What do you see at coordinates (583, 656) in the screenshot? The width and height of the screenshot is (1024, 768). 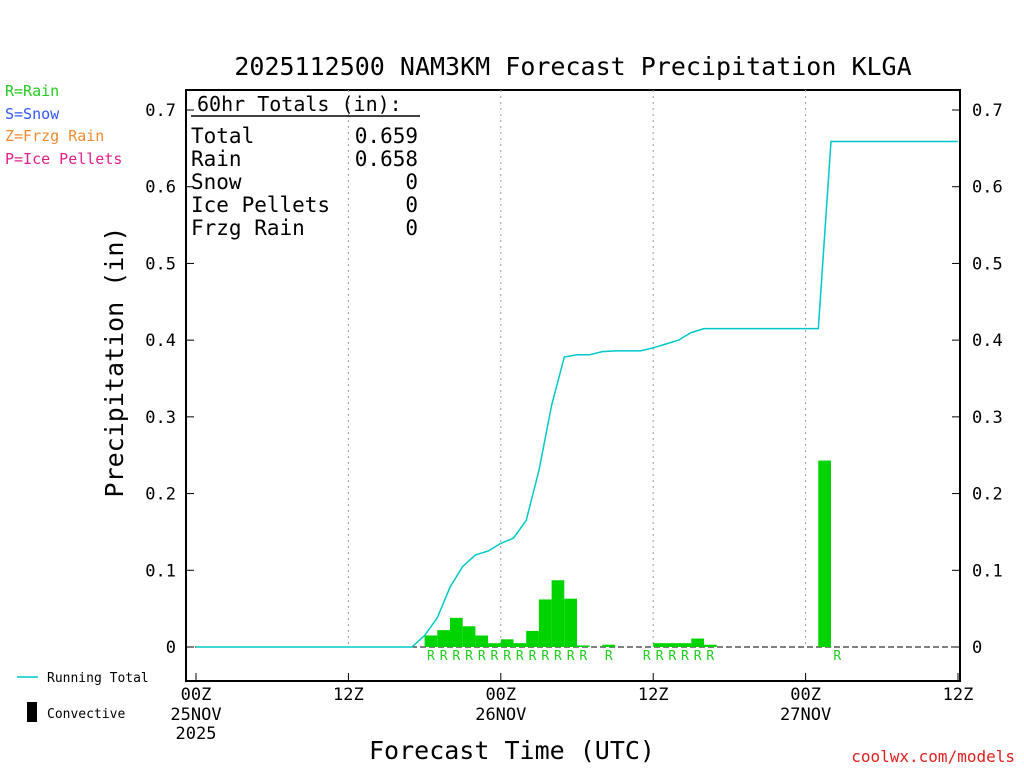 I see `precip-type-letter-12: R` at bounding box center [583, 656].